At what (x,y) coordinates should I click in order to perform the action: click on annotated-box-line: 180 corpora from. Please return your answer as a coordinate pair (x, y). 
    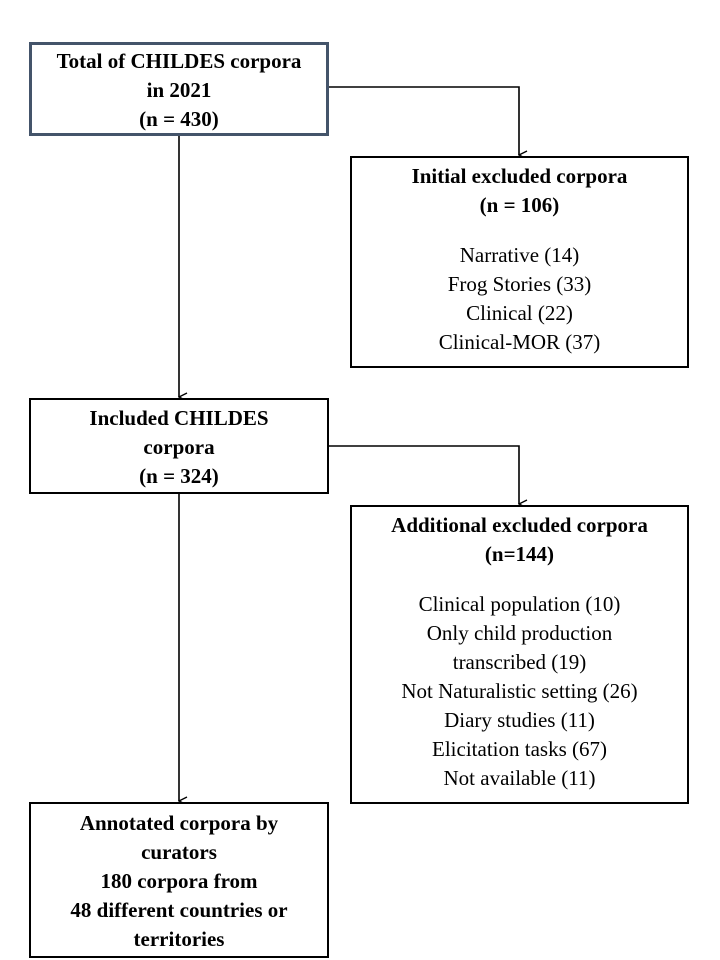
    Looking at the image, I should click on (179, 881).